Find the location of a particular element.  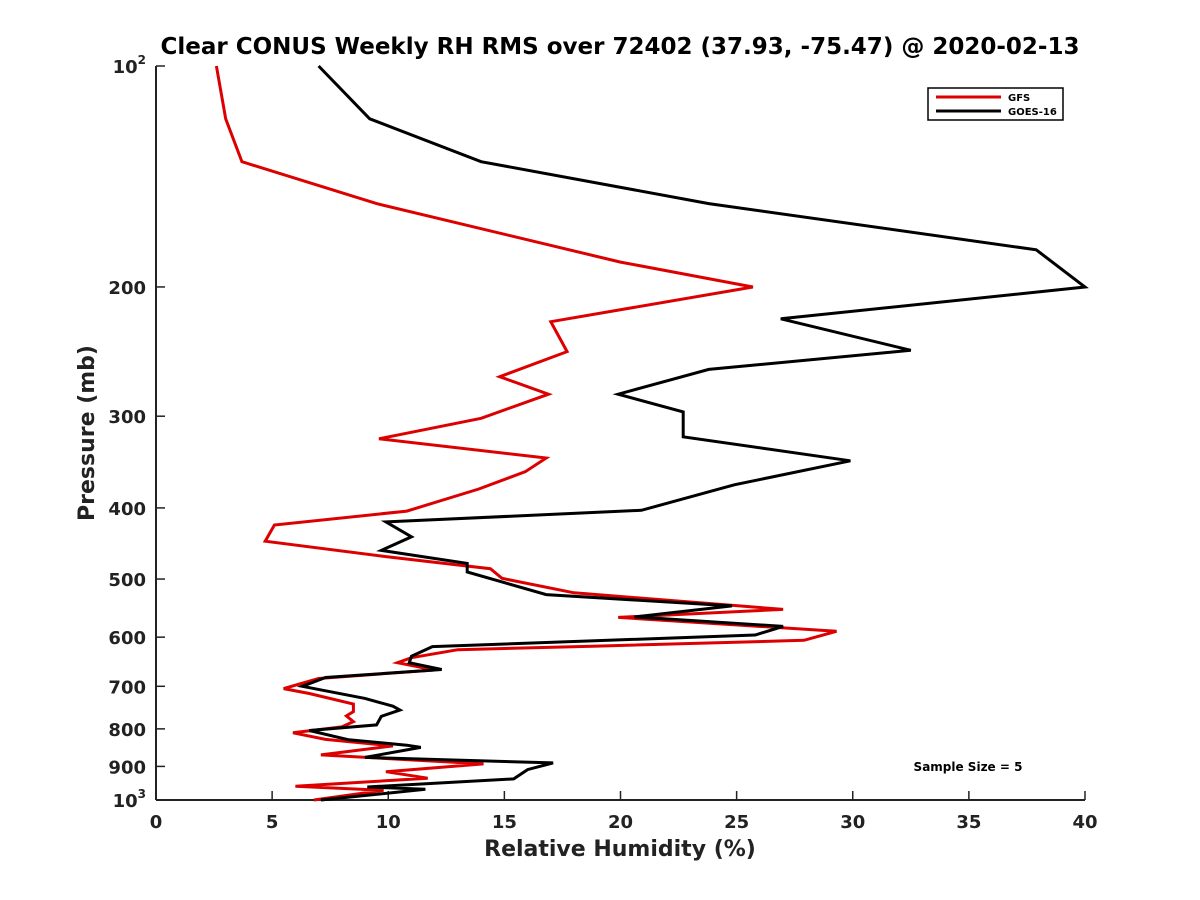

legend: GFS GOES-16 is located at coordinates (995, 104).